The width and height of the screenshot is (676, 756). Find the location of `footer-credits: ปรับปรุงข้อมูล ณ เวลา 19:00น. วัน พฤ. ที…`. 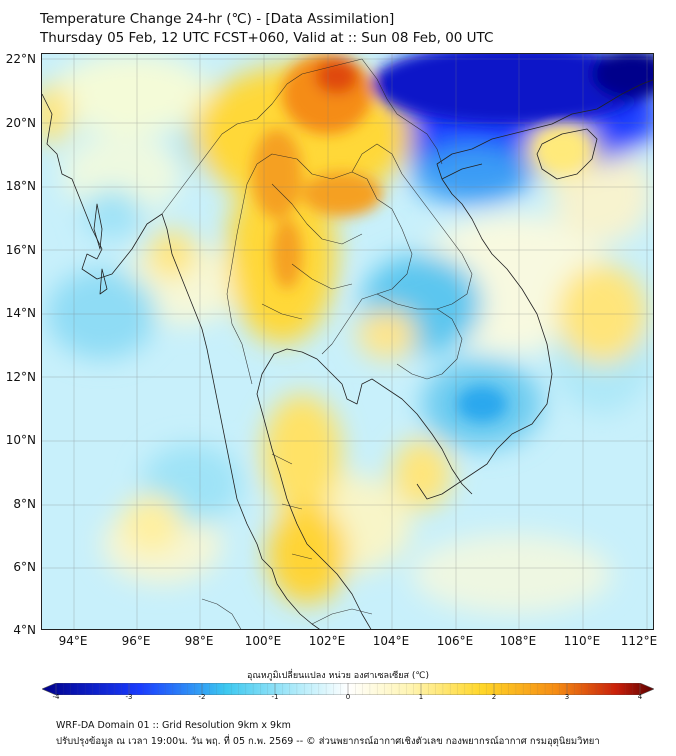

footer-credits: ปรับปรุงข้อมูล ณ เวลา 19:00น. วัน พฤ. ที… is located at coordinates (328, 741).